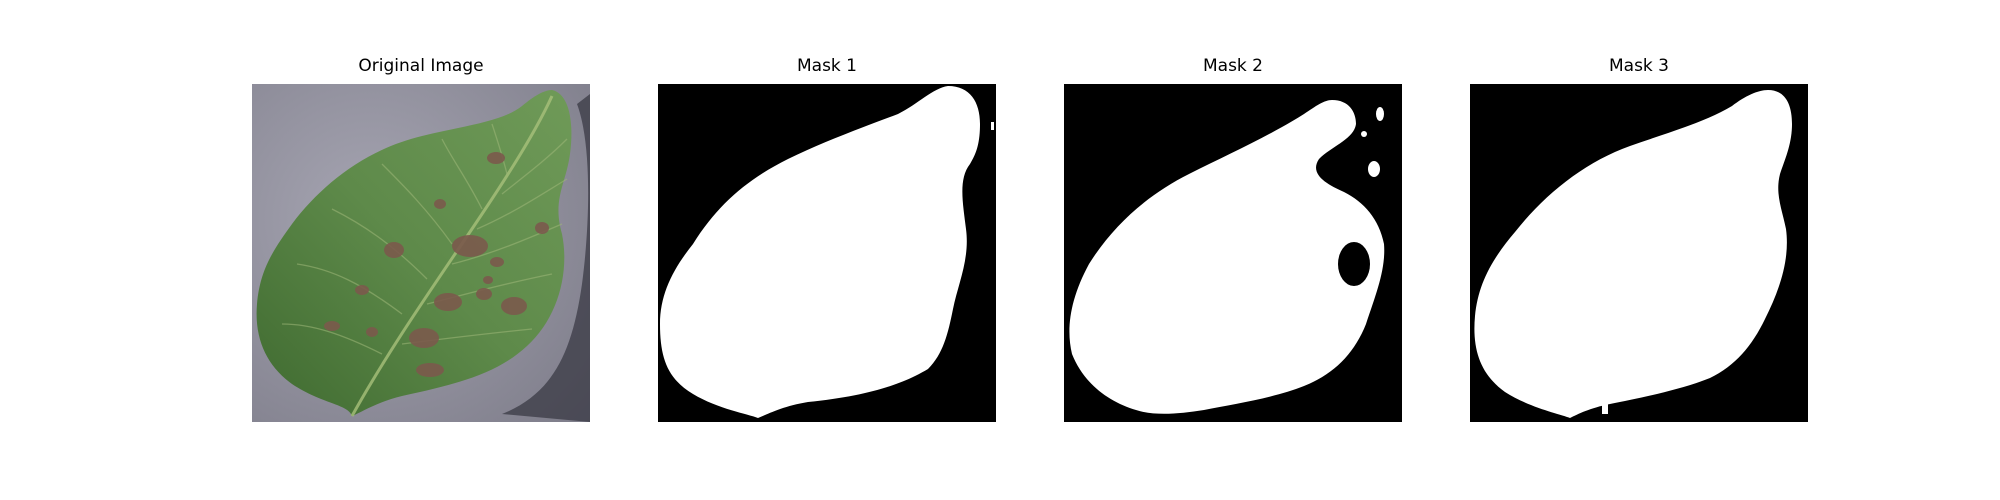 This screenshot has height=500, width=2000. What do you see at coordinates (827, 66) in the screenshot?
I see `panel-title-mask-1: Mask 1` at bounding box center [827, 66].